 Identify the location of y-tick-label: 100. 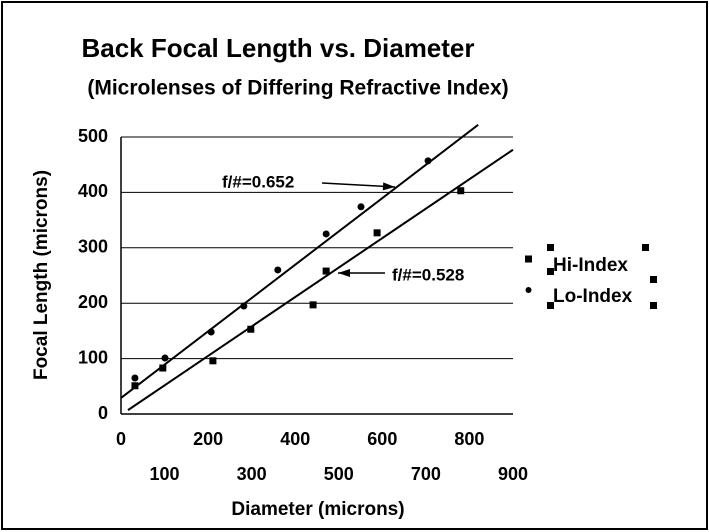
(93, 357).